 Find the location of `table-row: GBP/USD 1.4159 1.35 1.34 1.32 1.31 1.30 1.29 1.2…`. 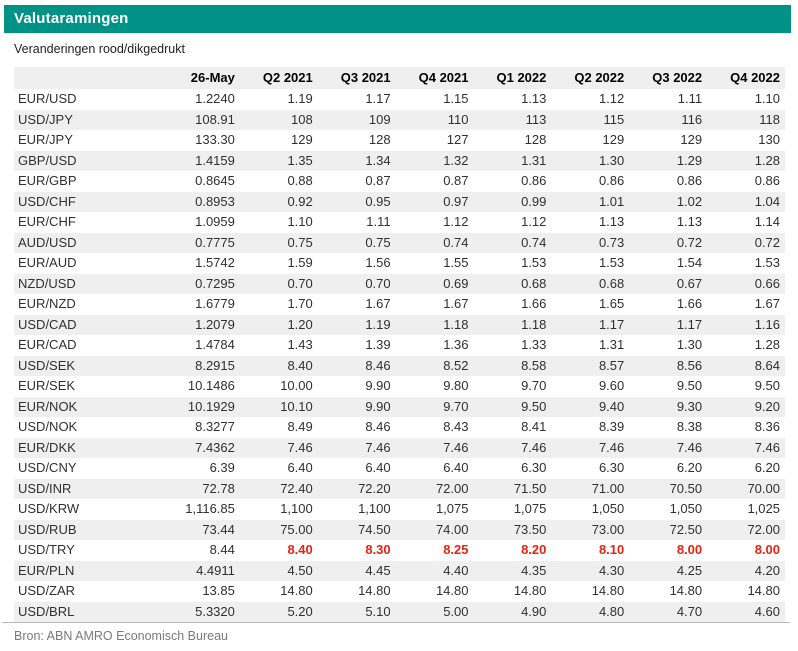

table-row: GBP/USD 1.4159 1.35 1.34 1.32 1.31 1.30 1.29 1.2… is located at coordinates (399, 160).